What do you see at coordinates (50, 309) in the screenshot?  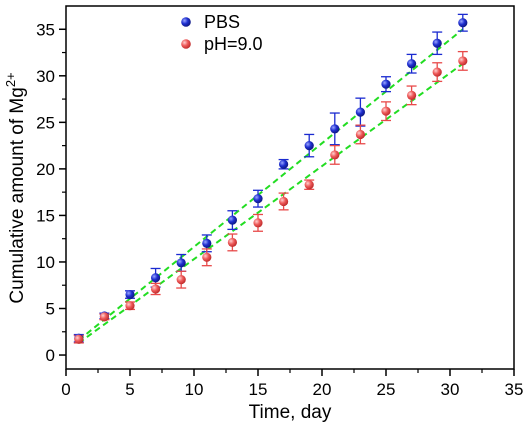 I see `y-tick-label: 5` at bounding box center [50, 309].